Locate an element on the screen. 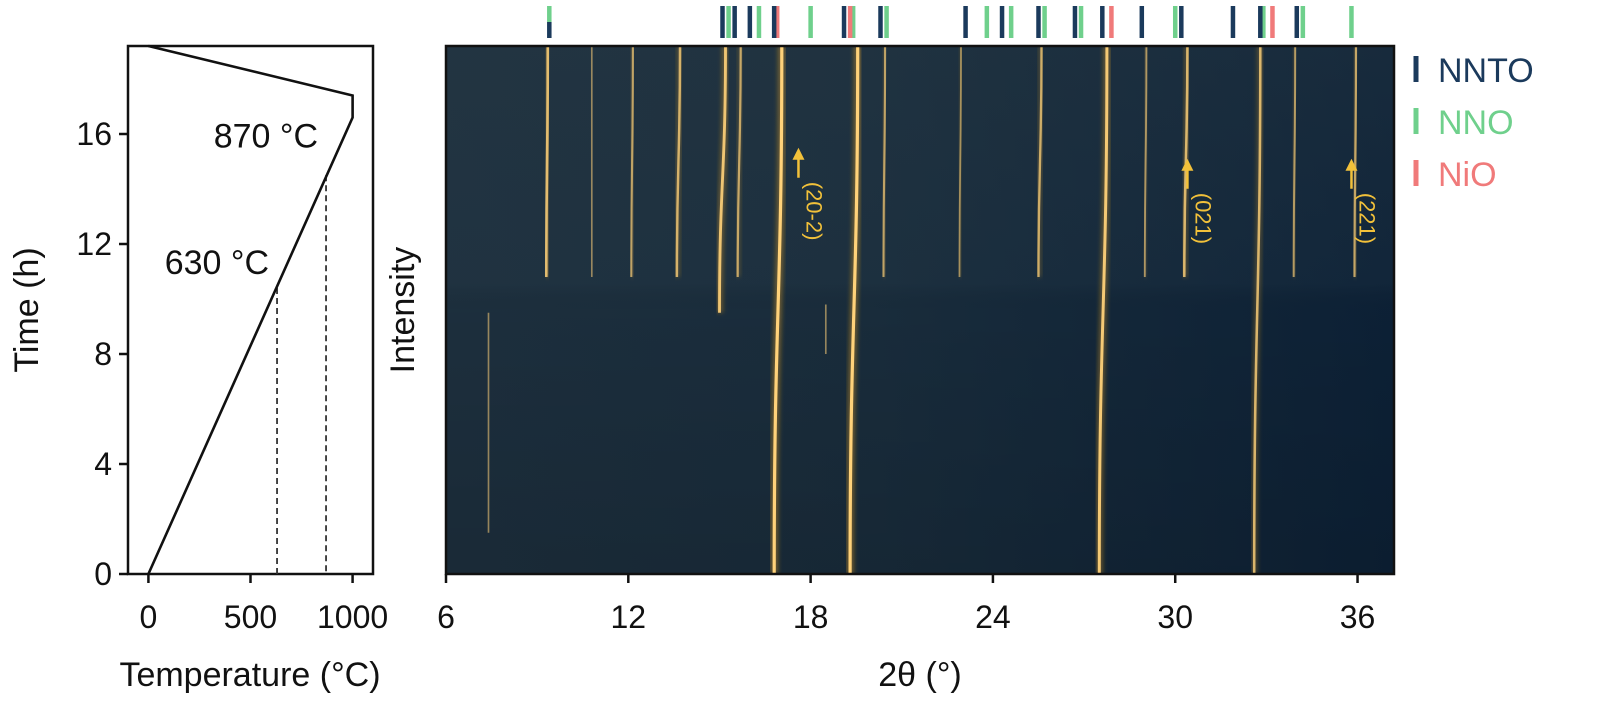 The width and height of the screenshot is (1600, 715). left-y-ticks: 0 4 8 12 16 is located at coordinates (102, 354).